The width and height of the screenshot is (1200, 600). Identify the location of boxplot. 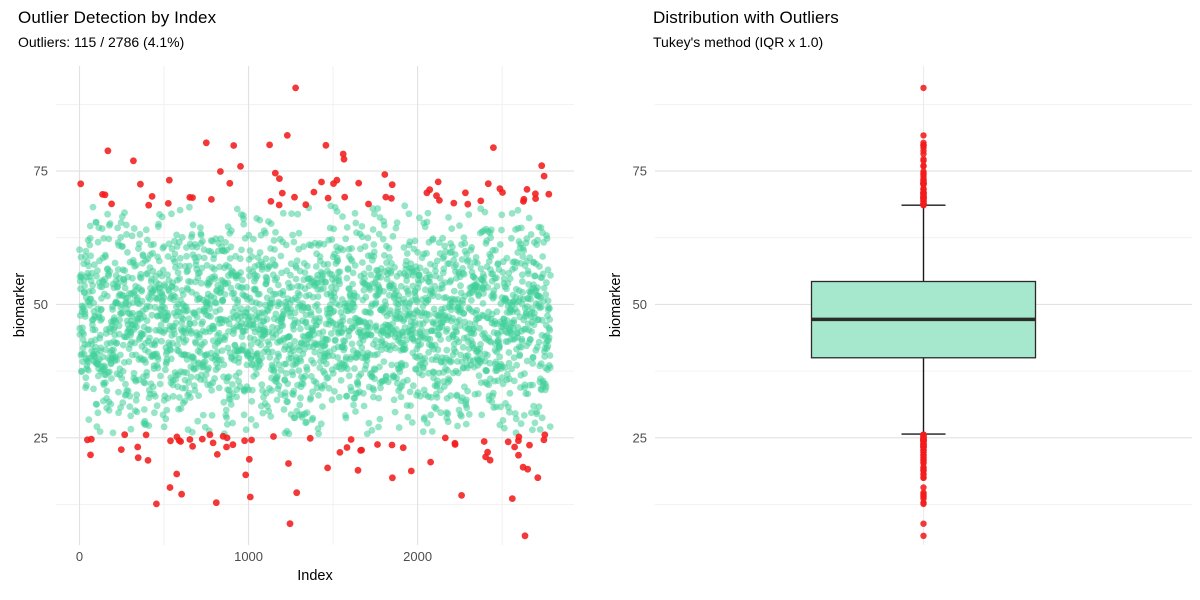
(923, 319).